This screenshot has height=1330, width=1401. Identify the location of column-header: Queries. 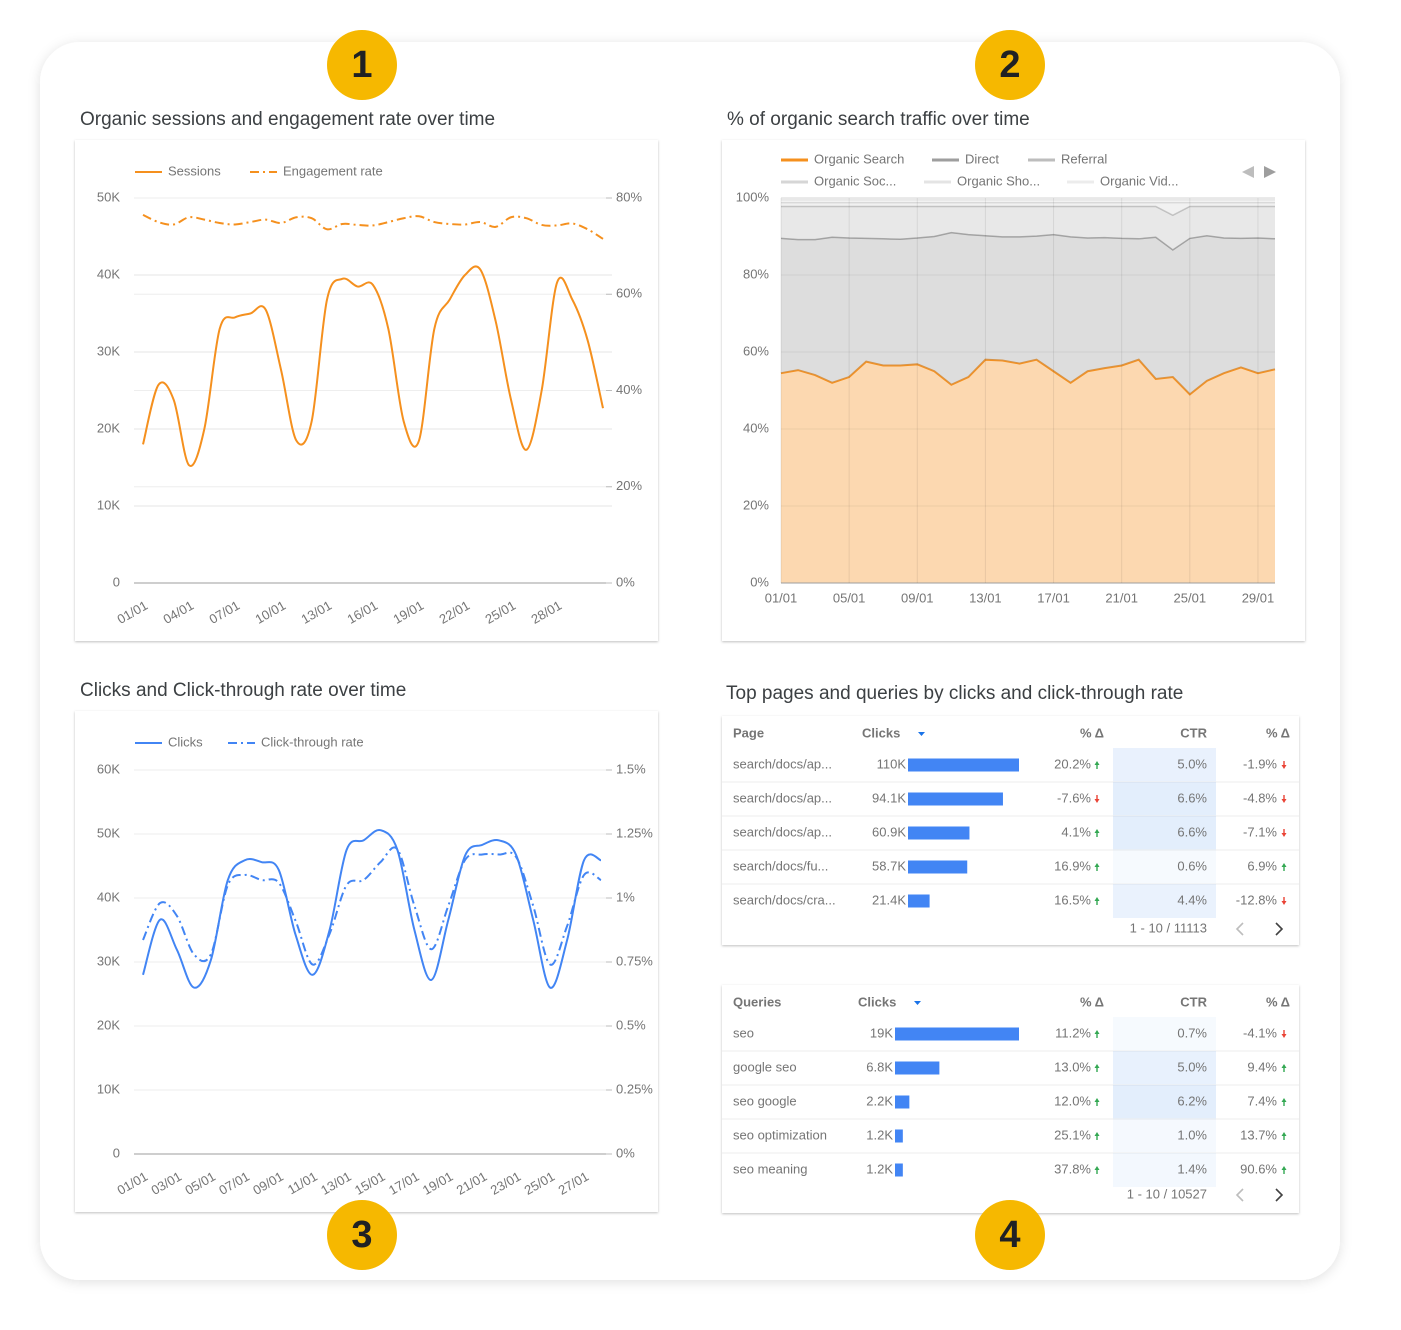
(757, 1001).